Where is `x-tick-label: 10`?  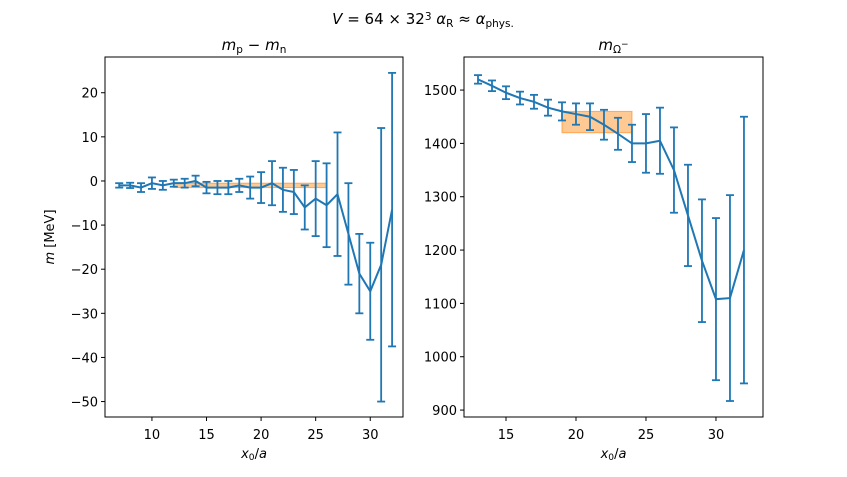 x-tick-label: 10 is located at coordinates (152, 435).